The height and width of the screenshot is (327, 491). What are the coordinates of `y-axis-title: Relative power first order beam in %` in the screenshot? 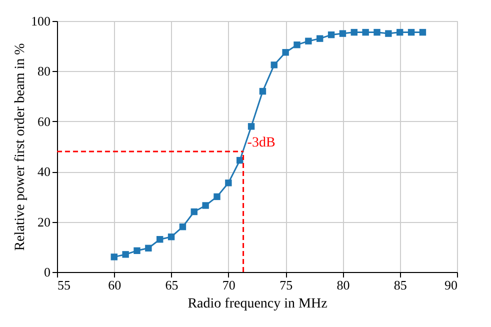 It's located at (20, 146).